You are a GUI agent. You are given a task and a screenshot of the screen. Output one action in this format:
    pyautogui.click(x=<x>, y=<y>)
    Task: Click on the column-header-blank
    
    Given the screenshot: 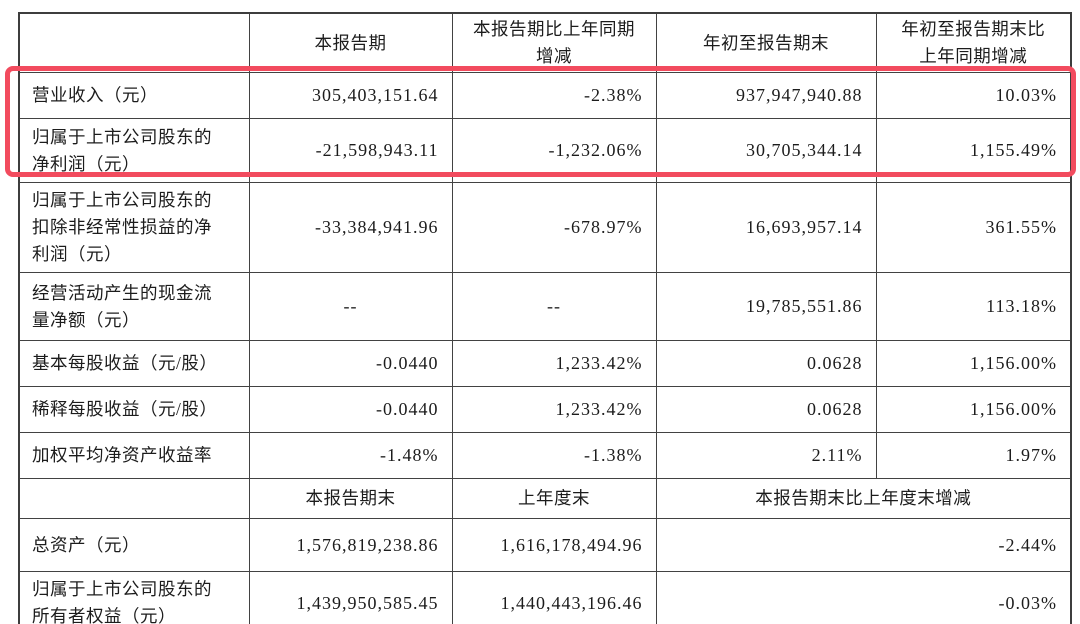 What is the action you would take?
    pyautogui.click(x=134, y=42)
    